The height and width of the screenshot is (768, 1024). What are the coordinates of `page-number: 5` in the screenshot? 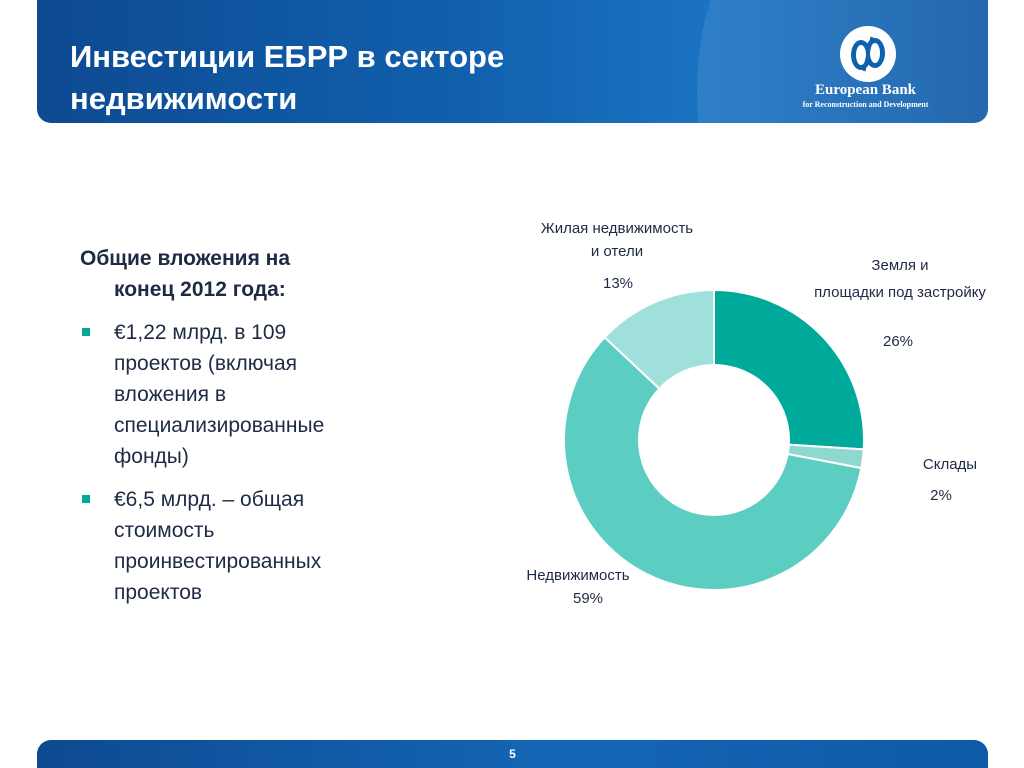 It's located at (512, 754).